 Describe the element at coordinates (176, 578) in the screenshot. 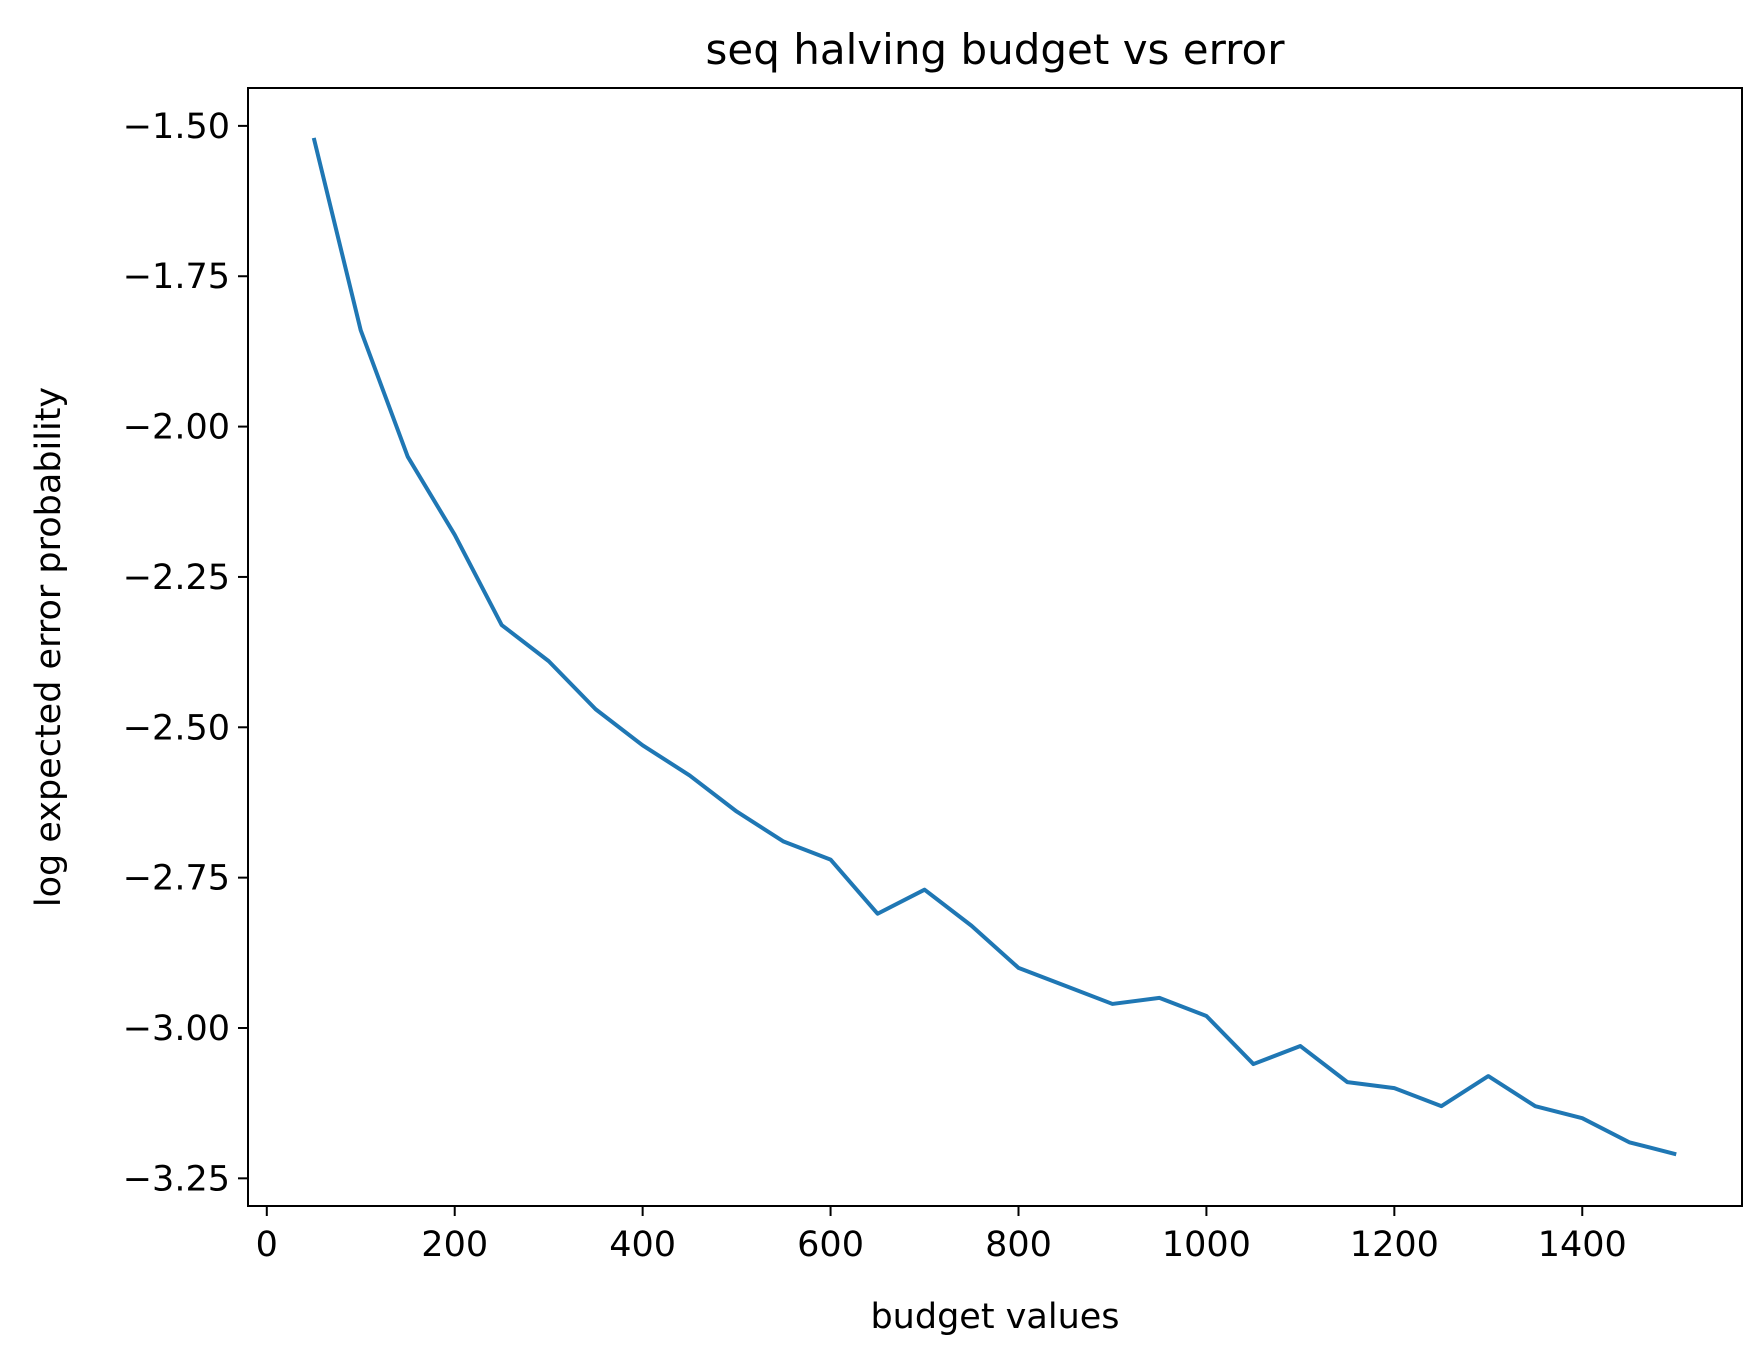

I see `y-tick-label: −2.25` at that location.